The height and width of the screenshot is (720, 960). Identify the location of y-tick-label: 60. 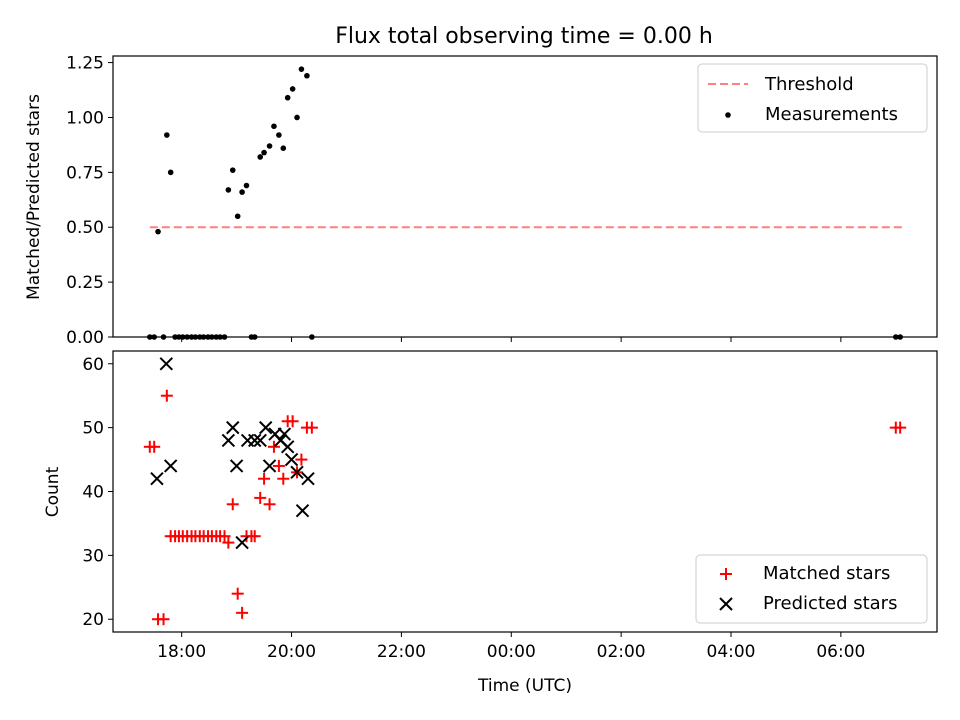
(93, 365).